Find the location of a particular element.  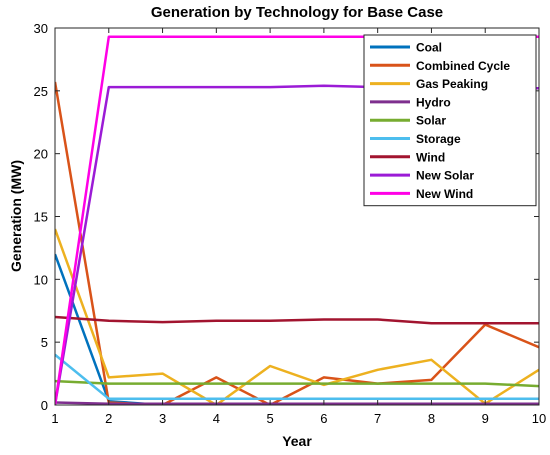

legend-label: Wind is located at coordinates (430, 157).